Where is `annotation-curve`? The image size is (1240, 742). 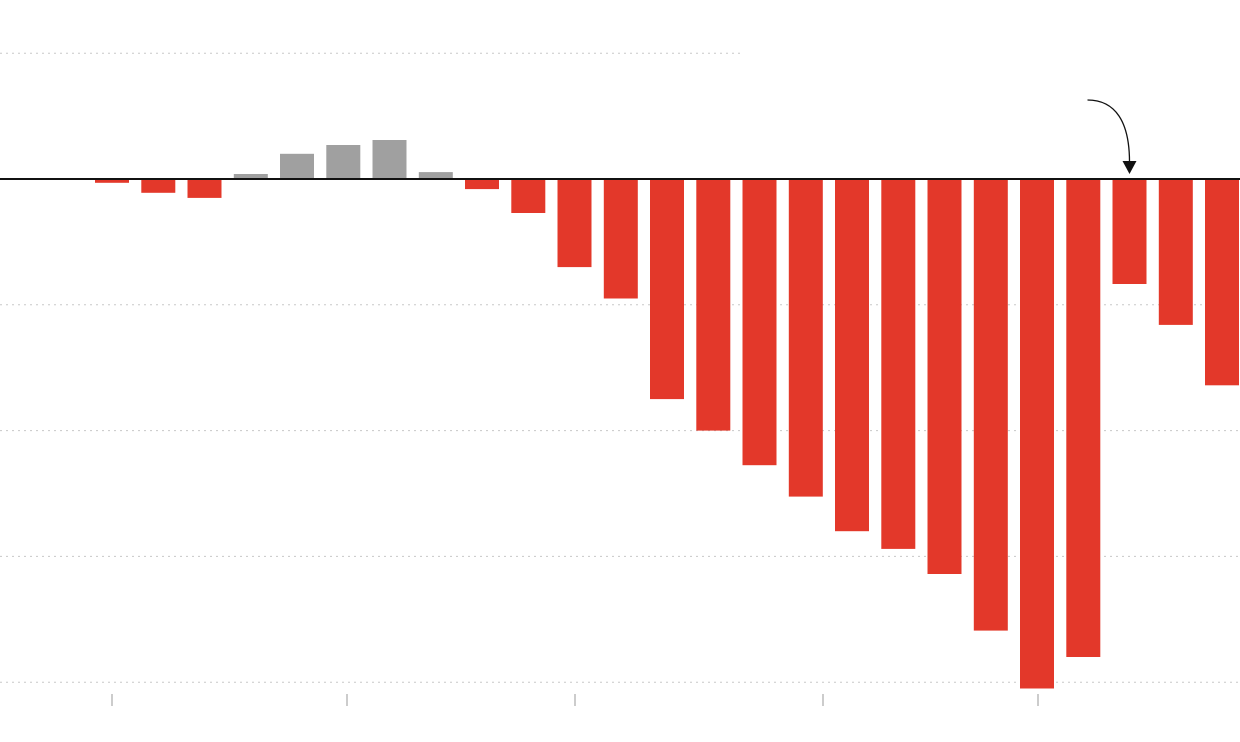
annotation-curve is located at coordinates (1109, 131).